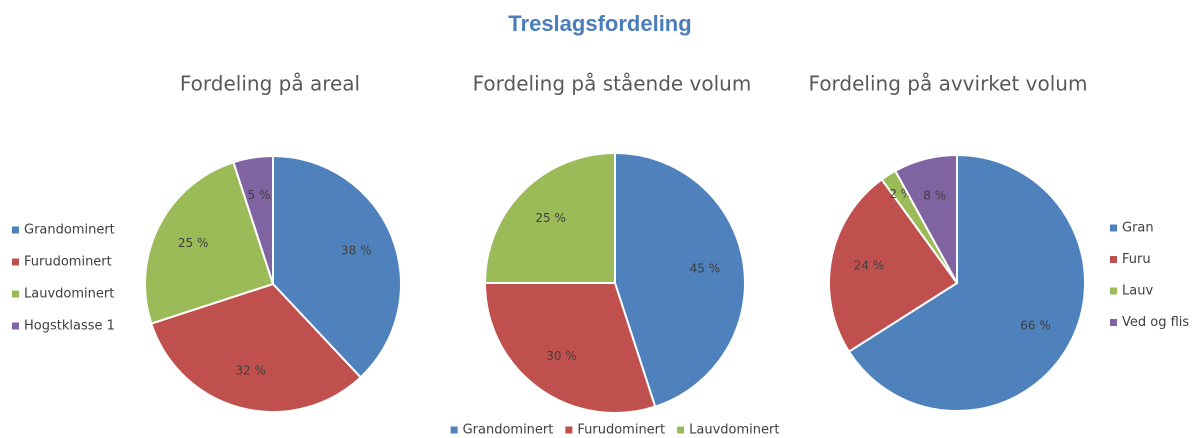 The height and width of the screenshot is (438, 1200). What do you see at coordinates (599, 23) in the screenshot?
I see `page-title: Treslagsfordeling` at bounding box center [599, 23].